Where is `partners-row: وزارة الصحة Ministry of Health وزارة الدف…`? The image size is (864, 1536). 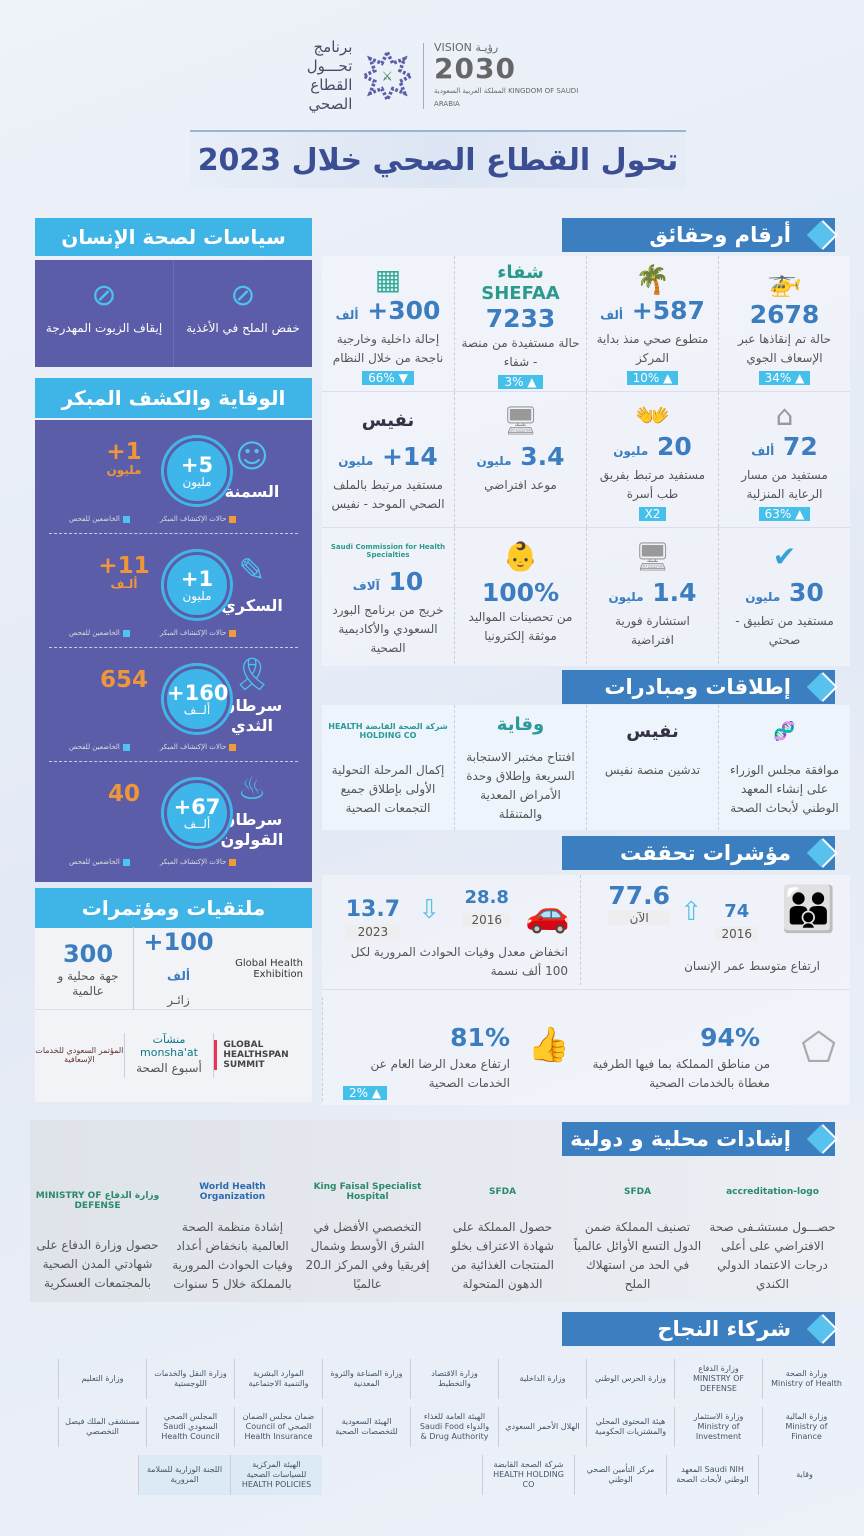 partners-row: وزارة الصحة Ministry of Health وزارة الدف… is located at coordinates (450, 1379).